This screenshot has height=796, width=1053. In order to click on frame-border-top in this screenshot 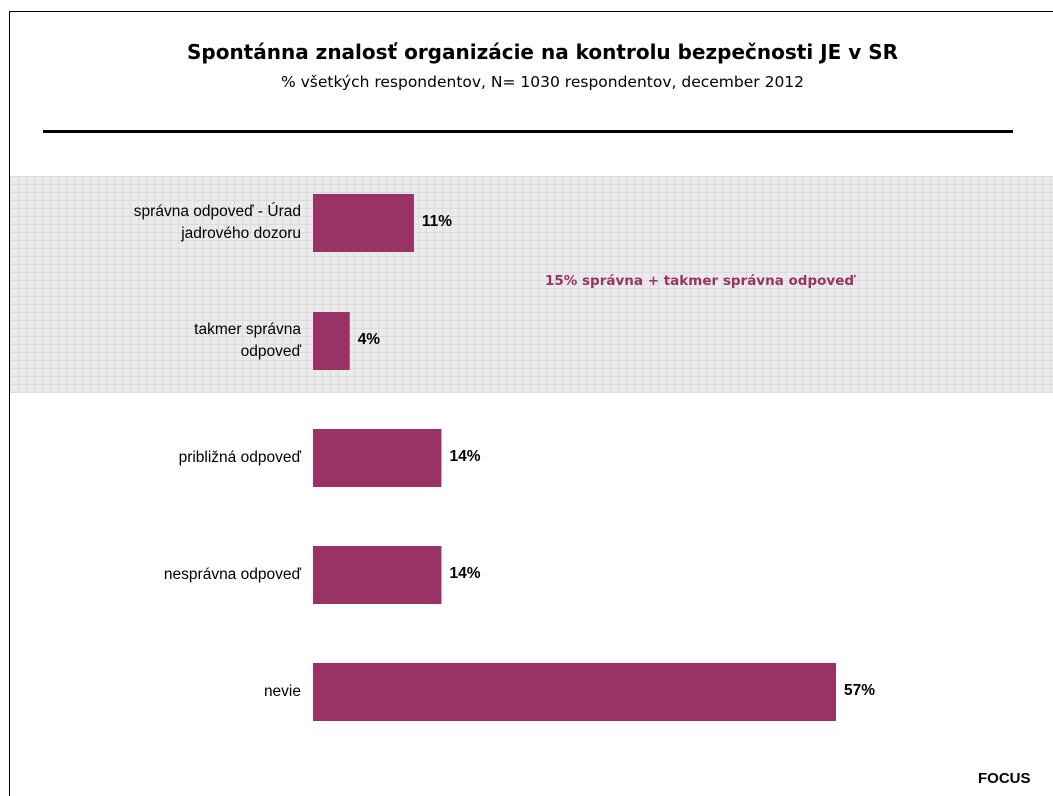, I will do `click(531, 11)`.